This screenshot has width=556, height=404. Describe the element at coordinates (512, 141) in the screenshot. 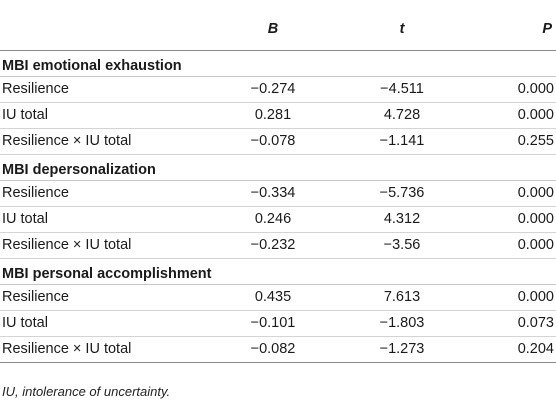

I see `cell-p: 0.255` at that location.